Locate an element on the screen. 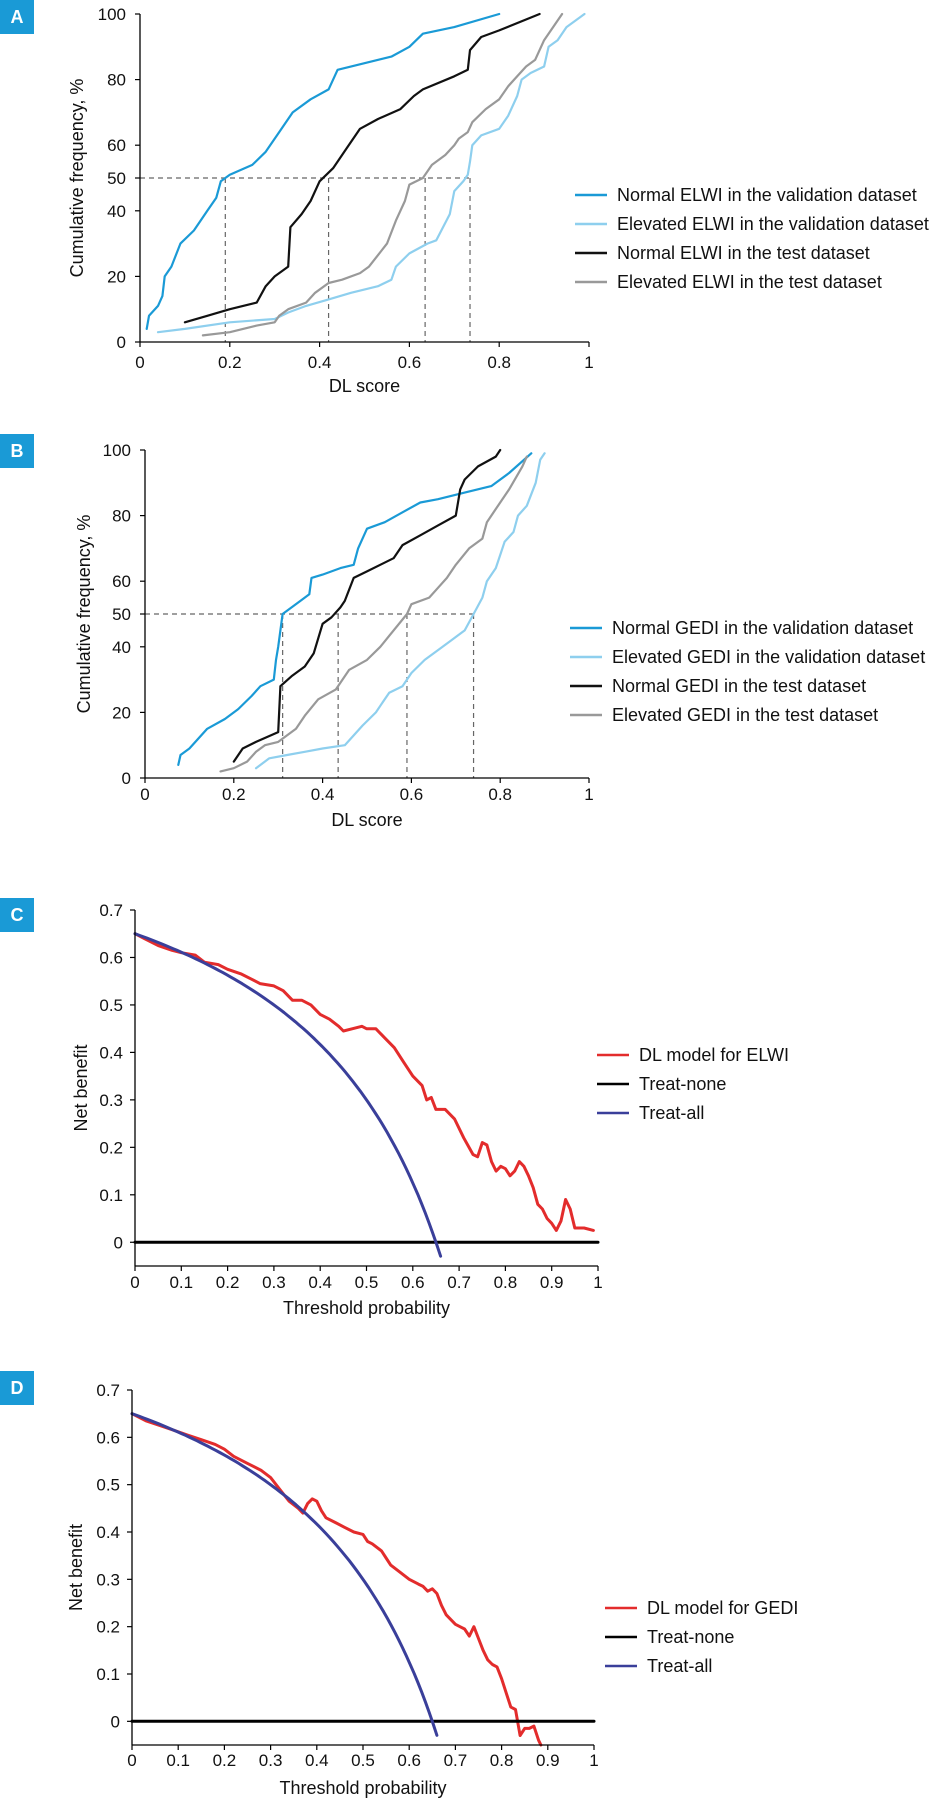 The height and width of the screenshot is (1802, 951). x-tick-label: 0.5 is located at coordinates (367, 1282).